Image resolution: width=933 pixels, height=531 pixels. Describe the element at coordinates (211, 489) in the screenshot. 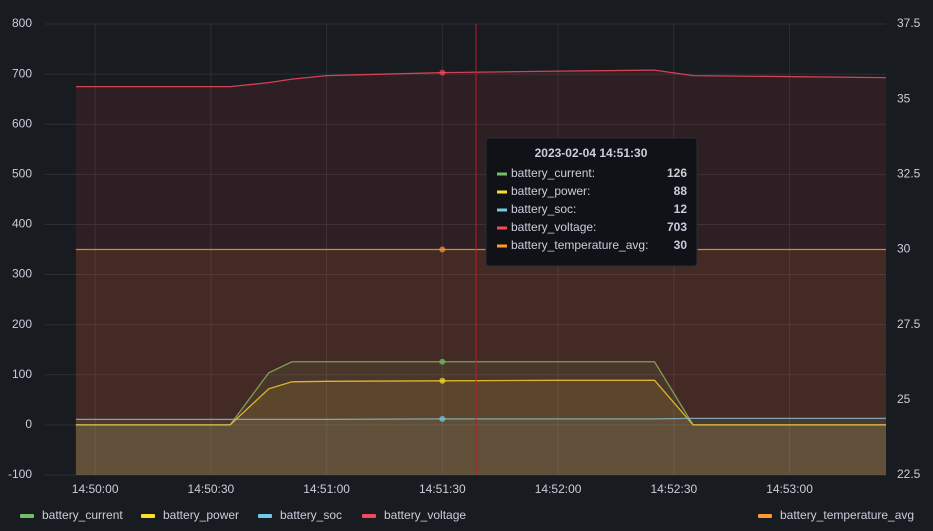

I see `x-tick-label: 14:50:30` at that location.